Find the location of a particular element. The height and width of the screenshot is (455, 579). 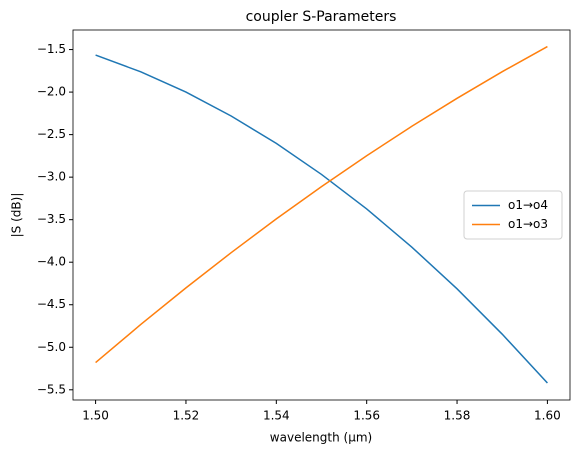

y-tick-label: −3.0 is located at coordinates (51, 177).